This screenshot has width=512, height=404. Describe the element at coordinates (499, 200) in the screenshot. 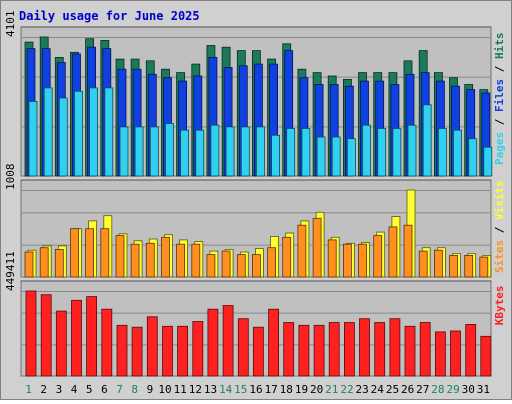

I see `legend-item: Visits` at that location.